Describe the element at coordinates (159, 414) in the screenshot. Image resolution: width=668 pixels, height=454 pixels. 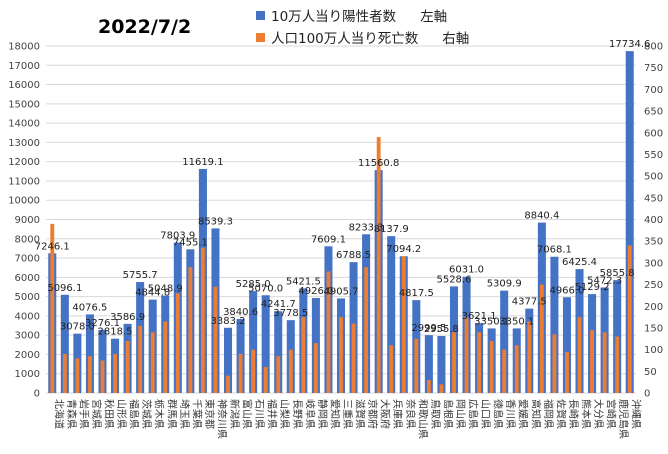
I see `category-label: 栃木県` at that location.